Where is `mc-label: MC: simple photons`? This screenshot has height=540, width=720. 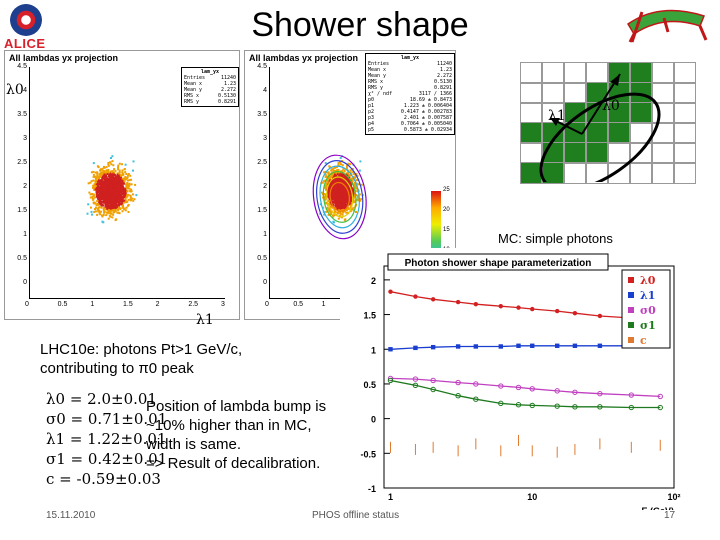
mc-label: MC: simple photons is located at coordinates (555, 238).